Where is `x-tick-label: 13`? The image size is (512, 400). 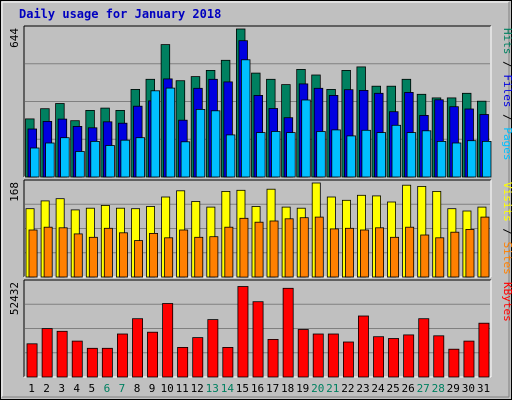 x-tick-label: 13 is located at coordinates (212, 388).